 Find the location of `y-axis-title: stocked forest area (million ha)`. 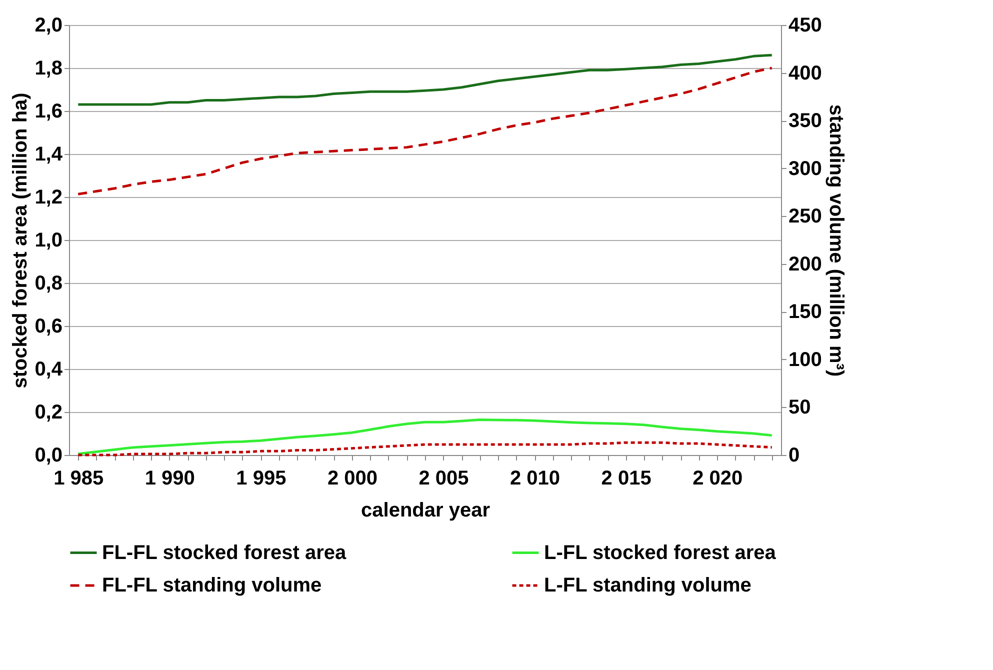

y-axis-title: stocked forest area (million ha) is located at coordinates (21, 240).